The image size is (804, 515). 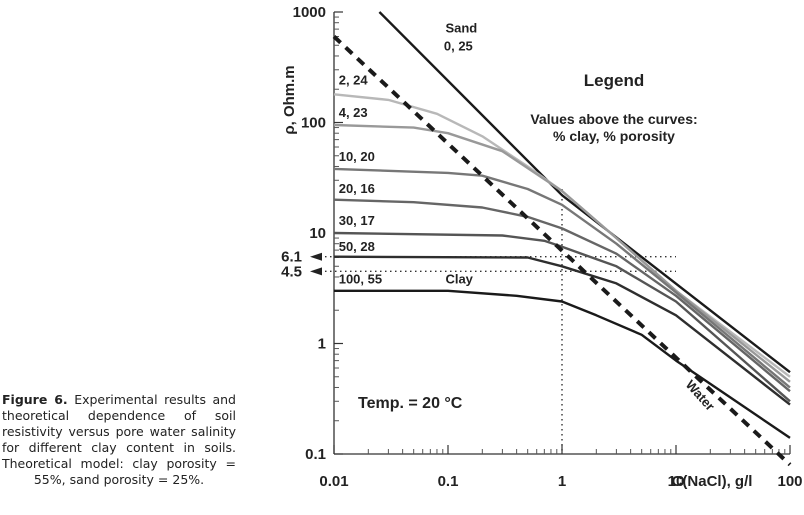 What do you see at coordinates (357, 188) in the screenshot?
I see `curve-label: 20, 16` at bounding box center [357, 188].